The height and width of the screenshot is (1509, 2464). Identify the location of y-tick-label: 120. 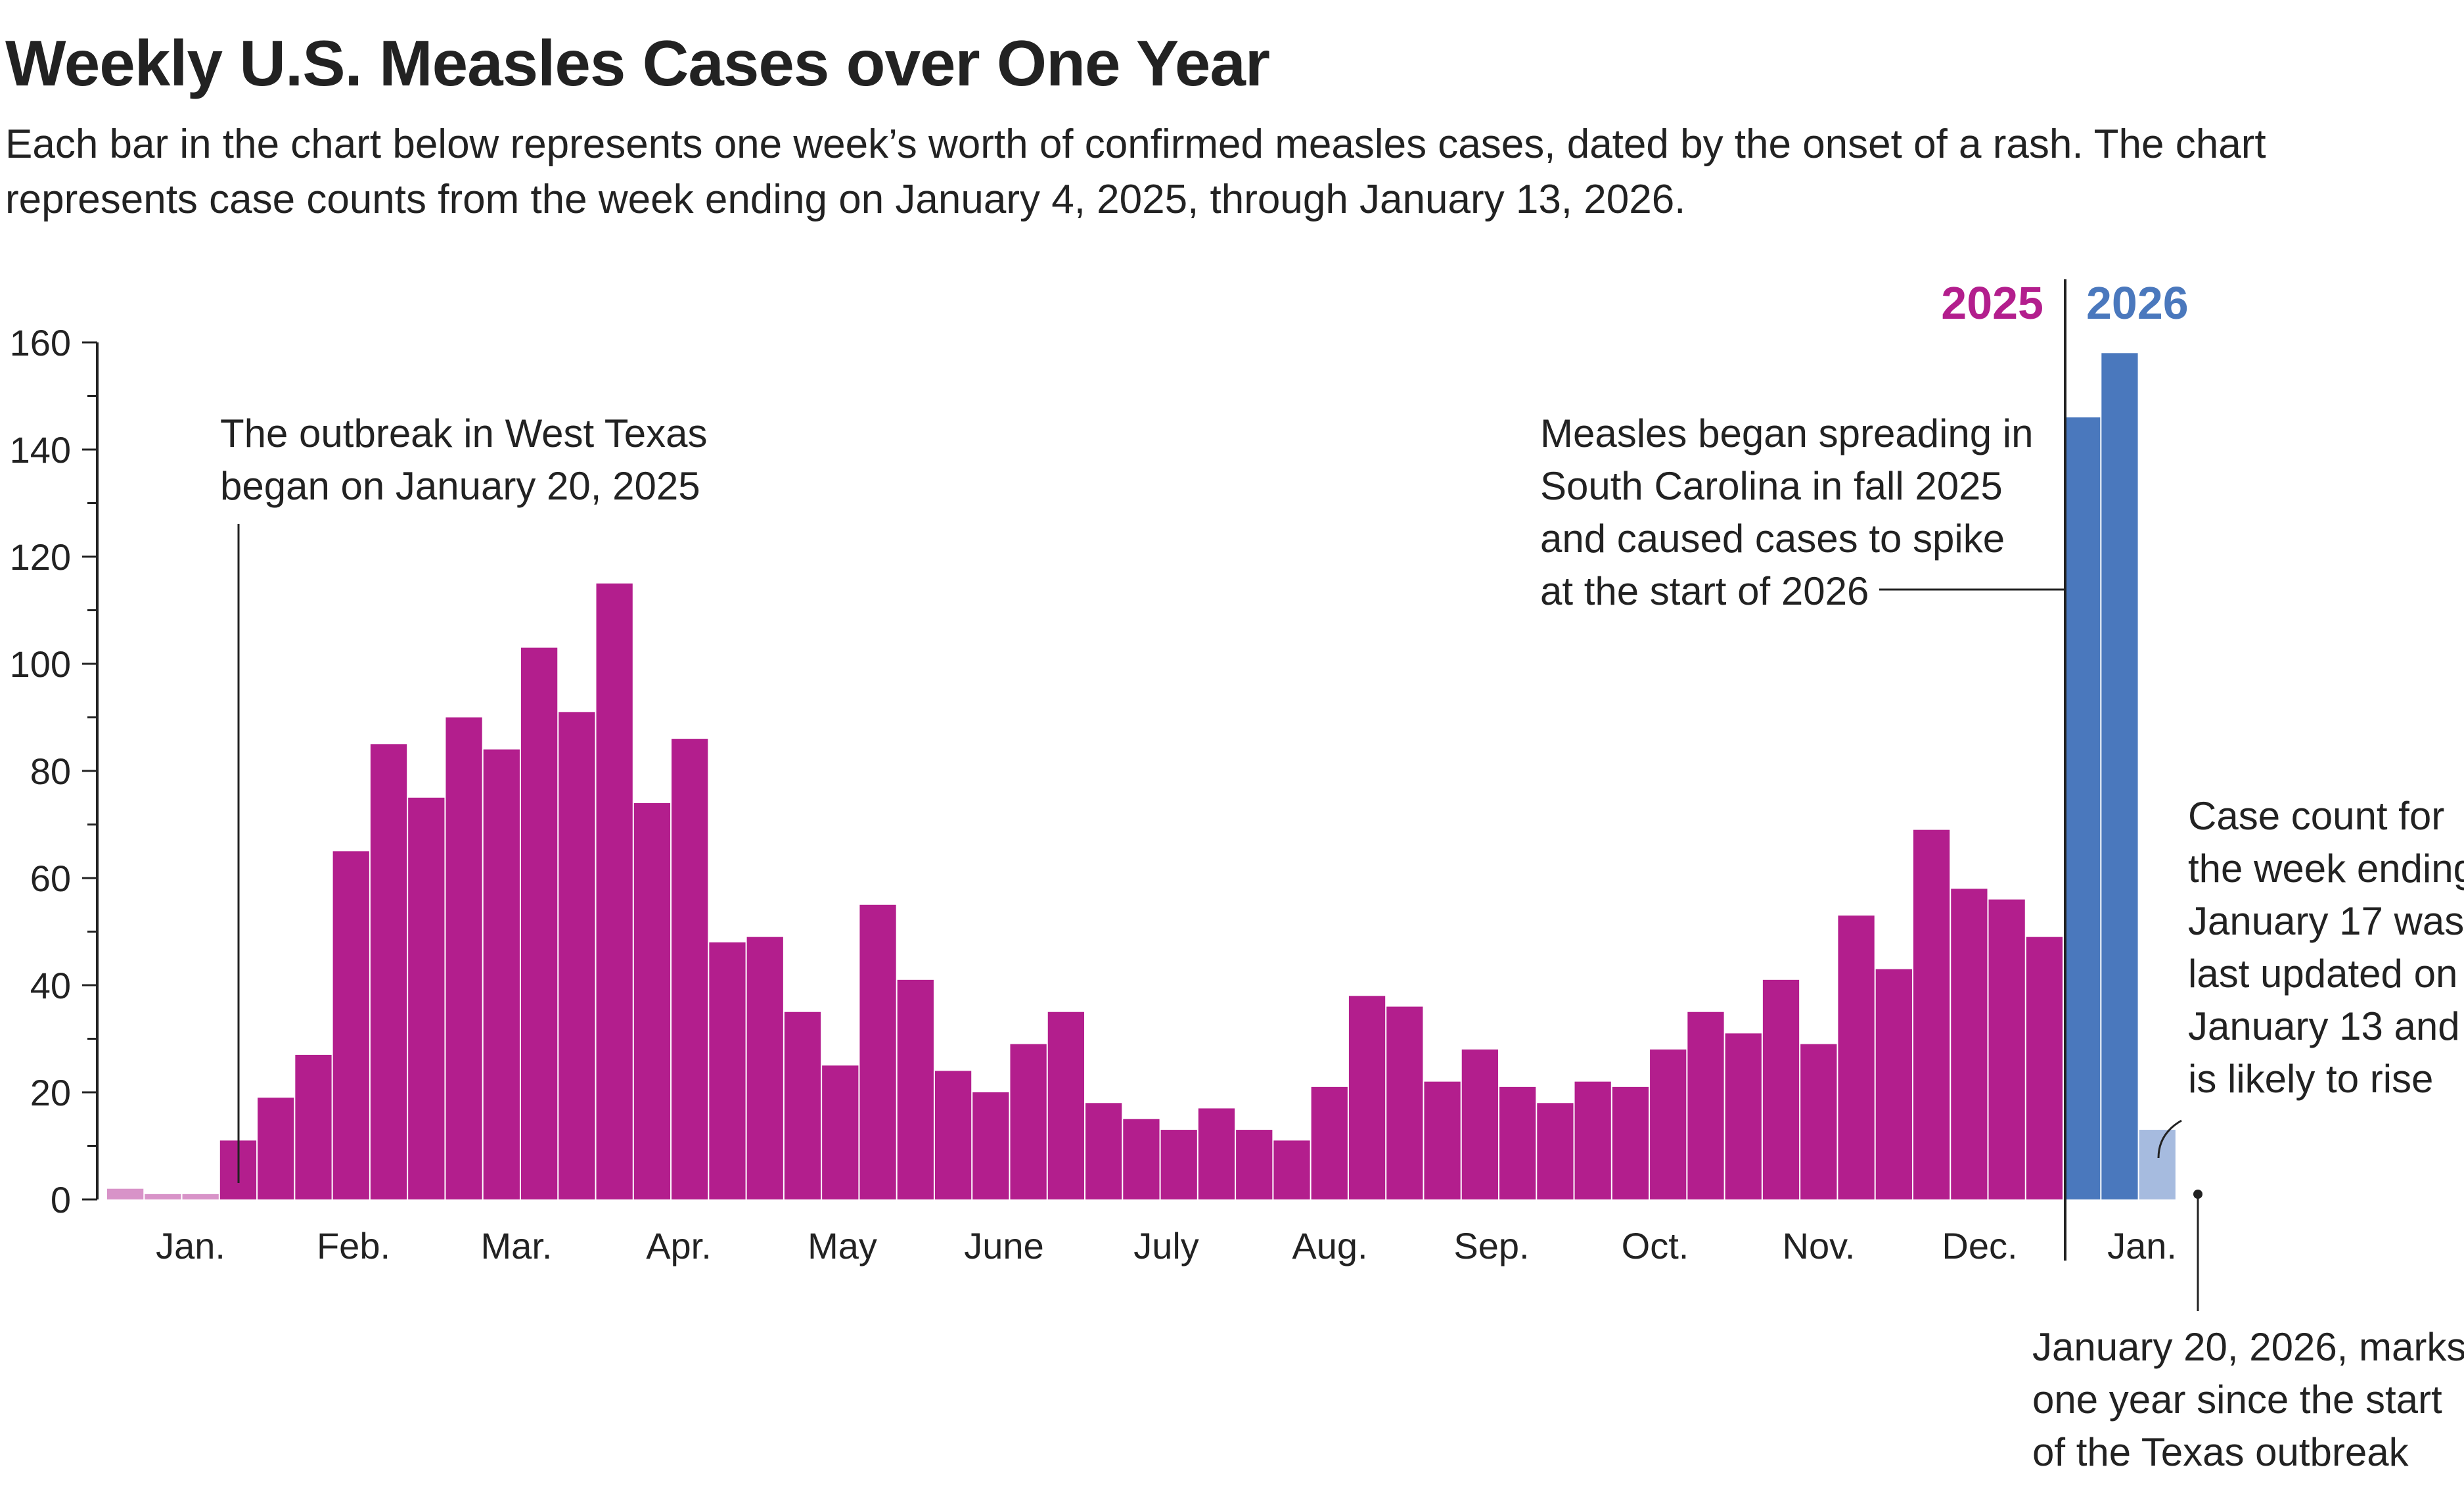
(41, 557).